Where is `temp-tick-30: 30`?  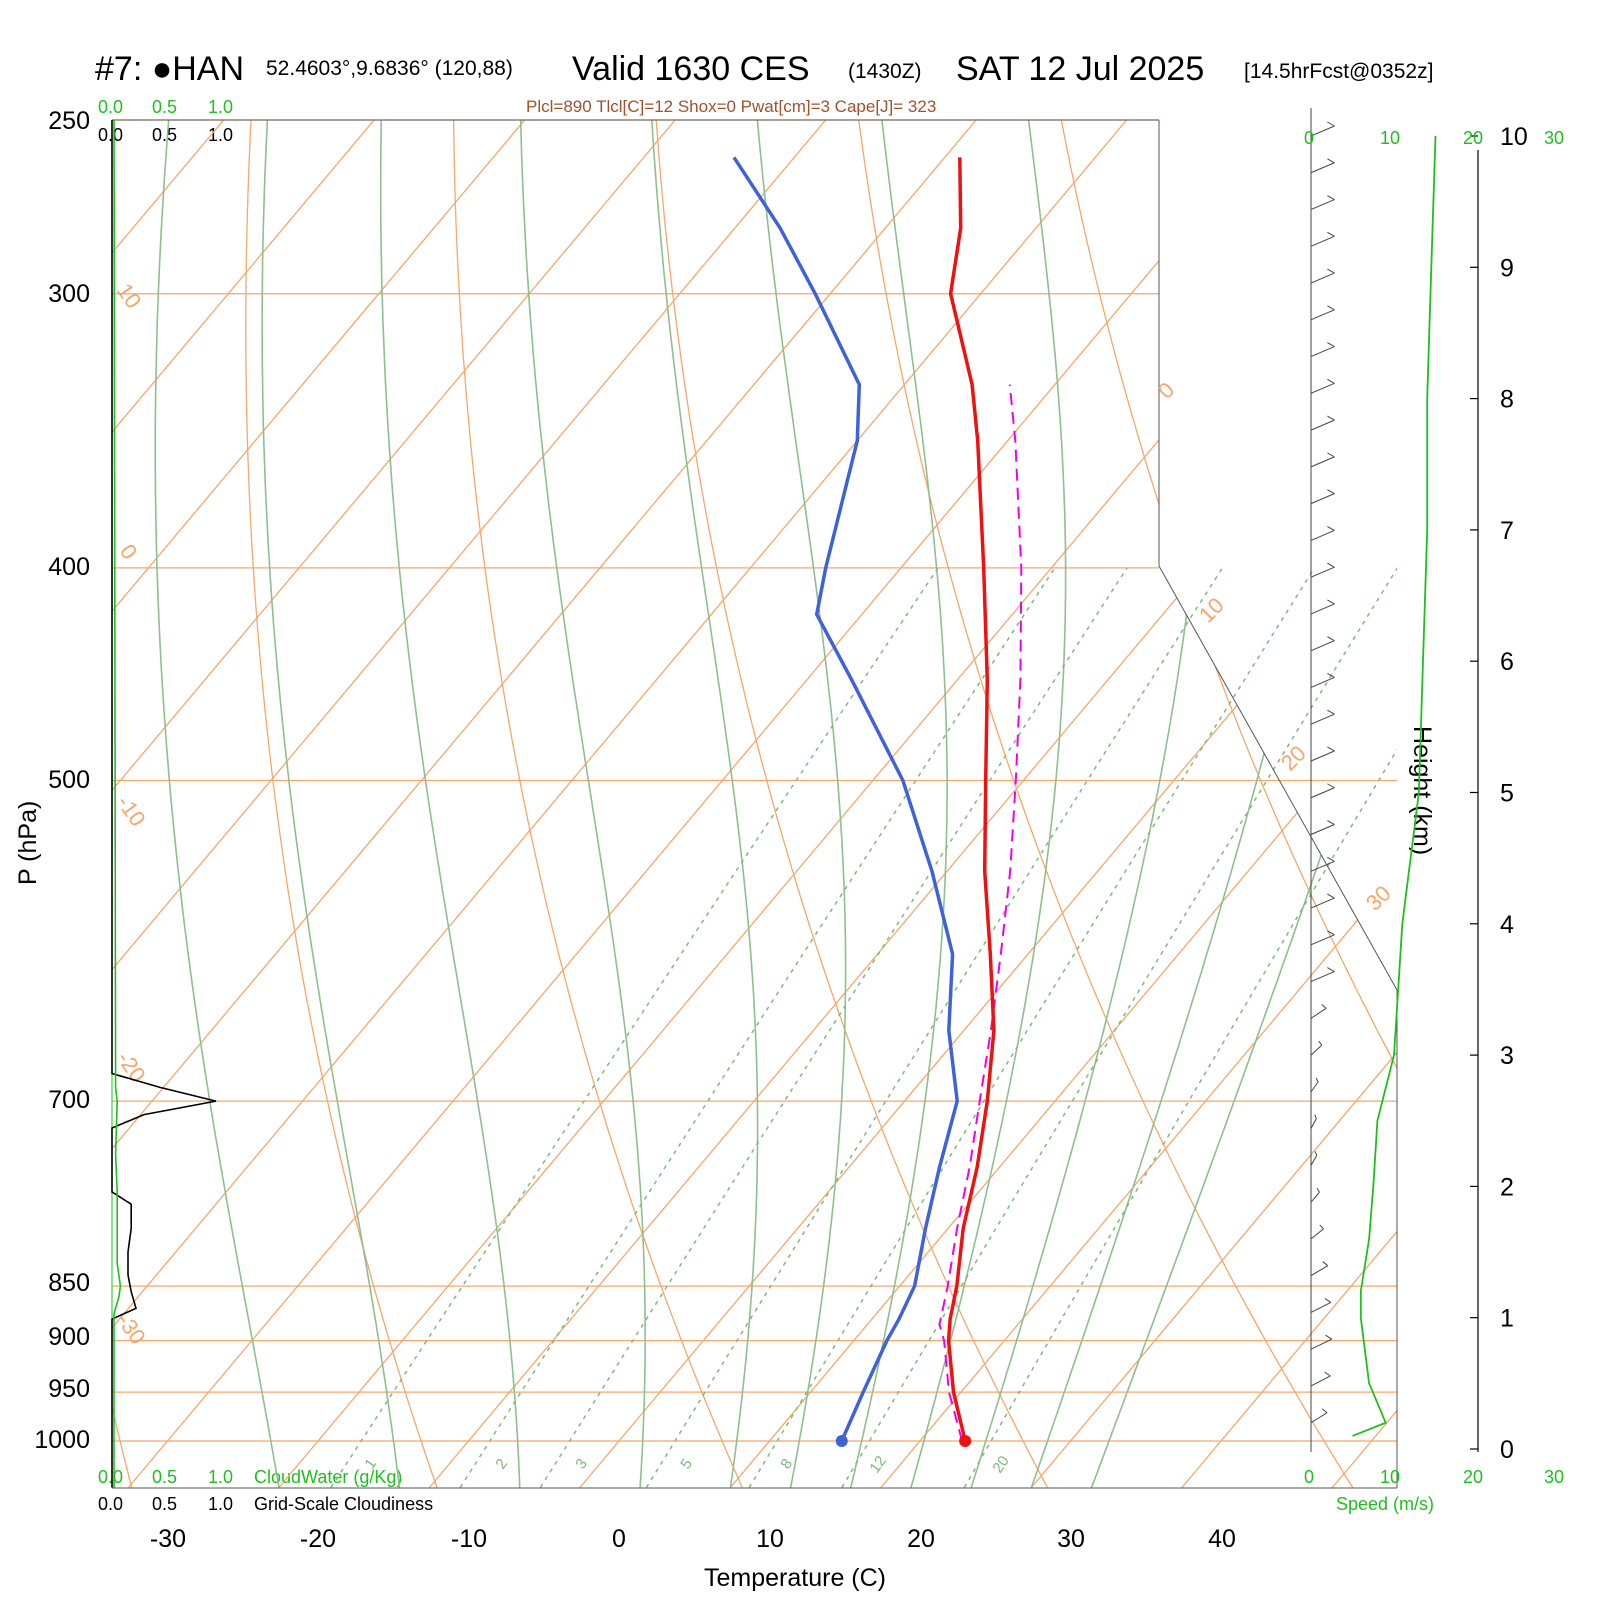 temp-tick-30: 30 is located at coordinates (1071, 1539).